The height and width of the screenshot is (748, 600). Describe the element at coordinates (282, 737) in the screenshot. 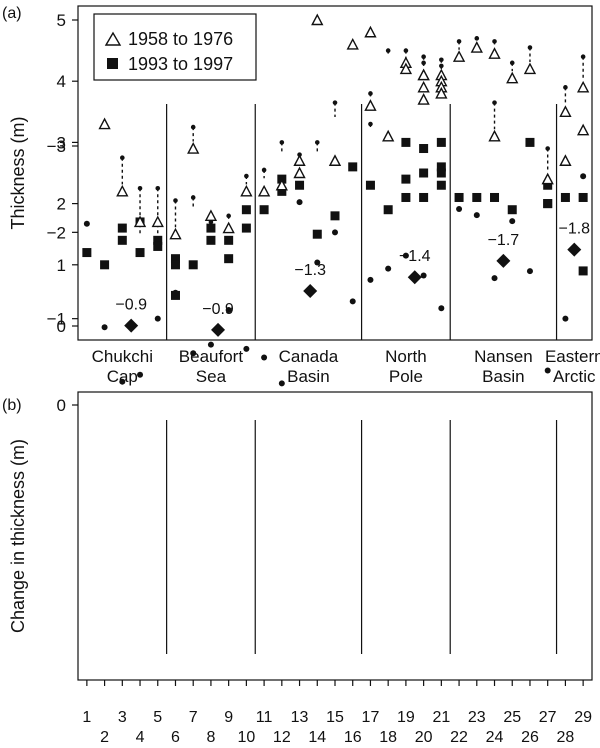

I see `x-tick-label: 12` at that location.